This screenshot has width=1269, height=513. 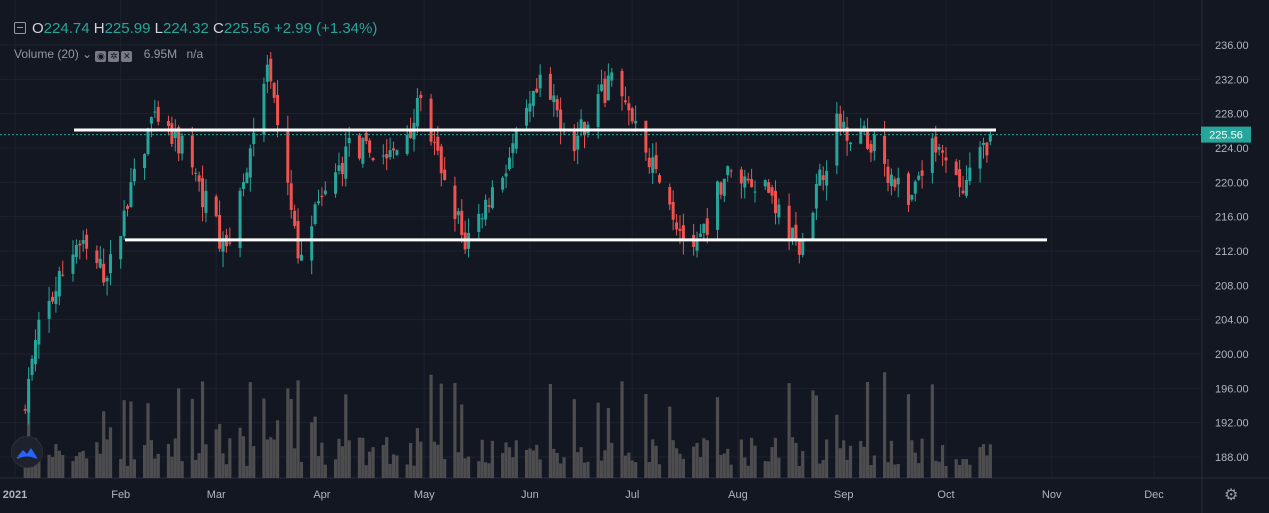 What do you see at coordinates (27, 452) in the screenshot?
I see `logo-icon` at bounding box center [27, 452].